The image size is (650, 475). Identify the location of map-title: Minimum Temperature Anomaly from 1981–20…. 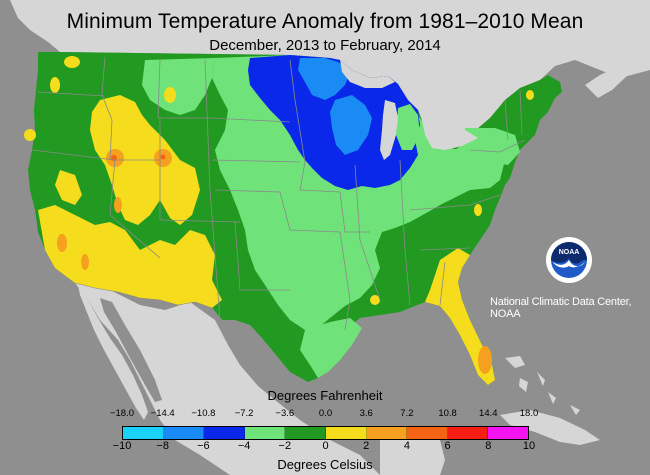
(325, 21).